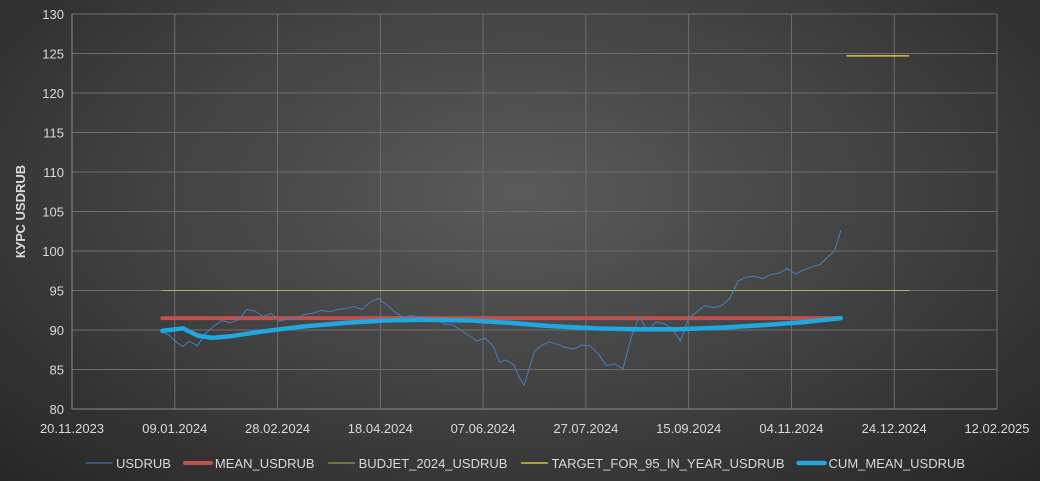 The height and width of the screenshot is (481, 1040). What do you see at coordinates (57, 291) in the screenshot?
I see `y-tick-label: 95` at bounding box center [57, 291].